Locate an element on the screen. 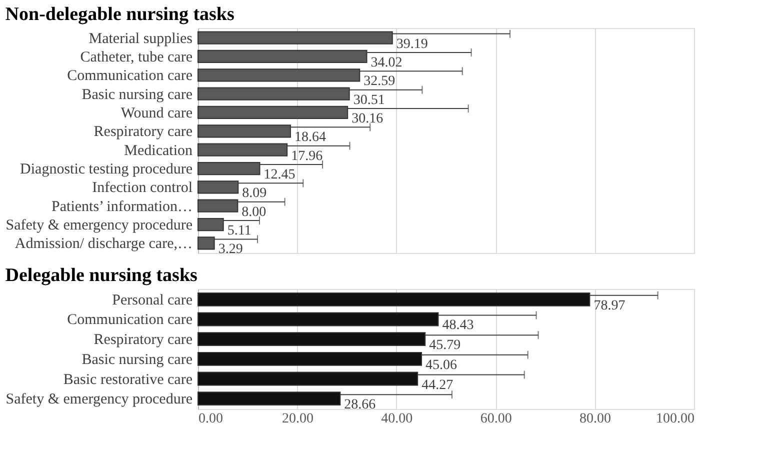  y-tick-label: Medication is located at coordinates (158, 150).